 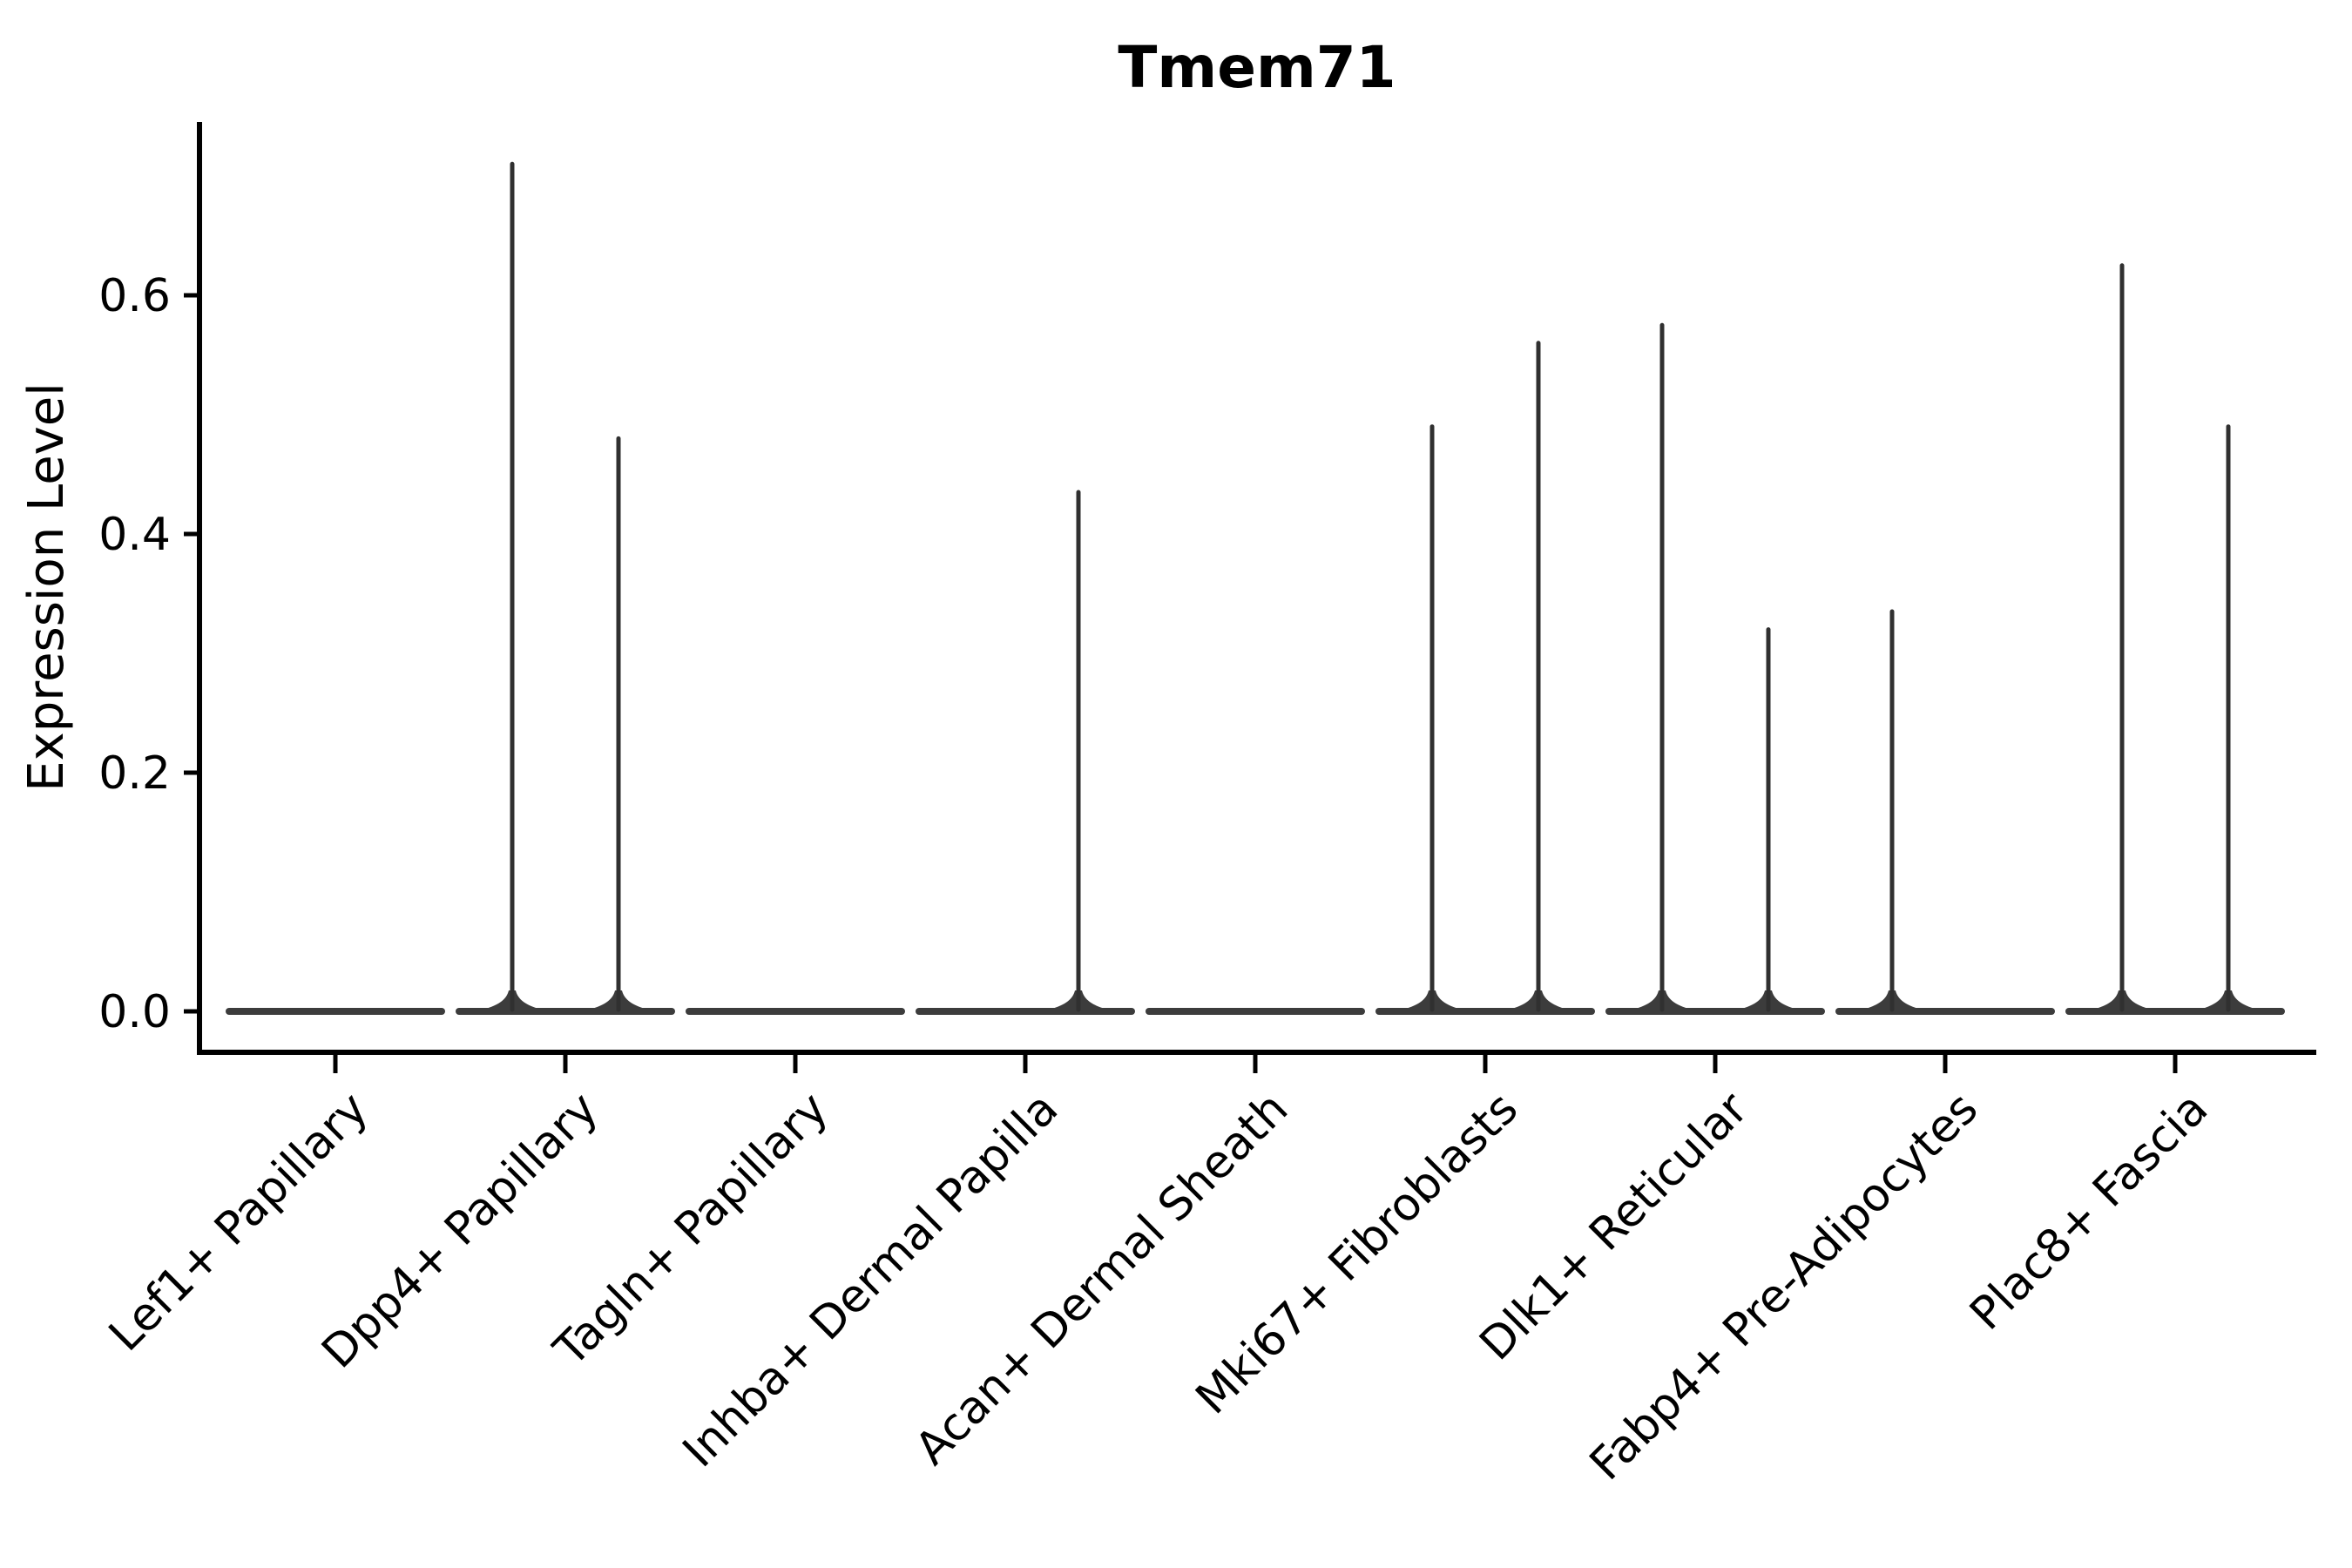 What do you see at coordinates (134, 296) in the screenshot?
I see `y-tick-label: 0.6` at bounding box center [134, 296].